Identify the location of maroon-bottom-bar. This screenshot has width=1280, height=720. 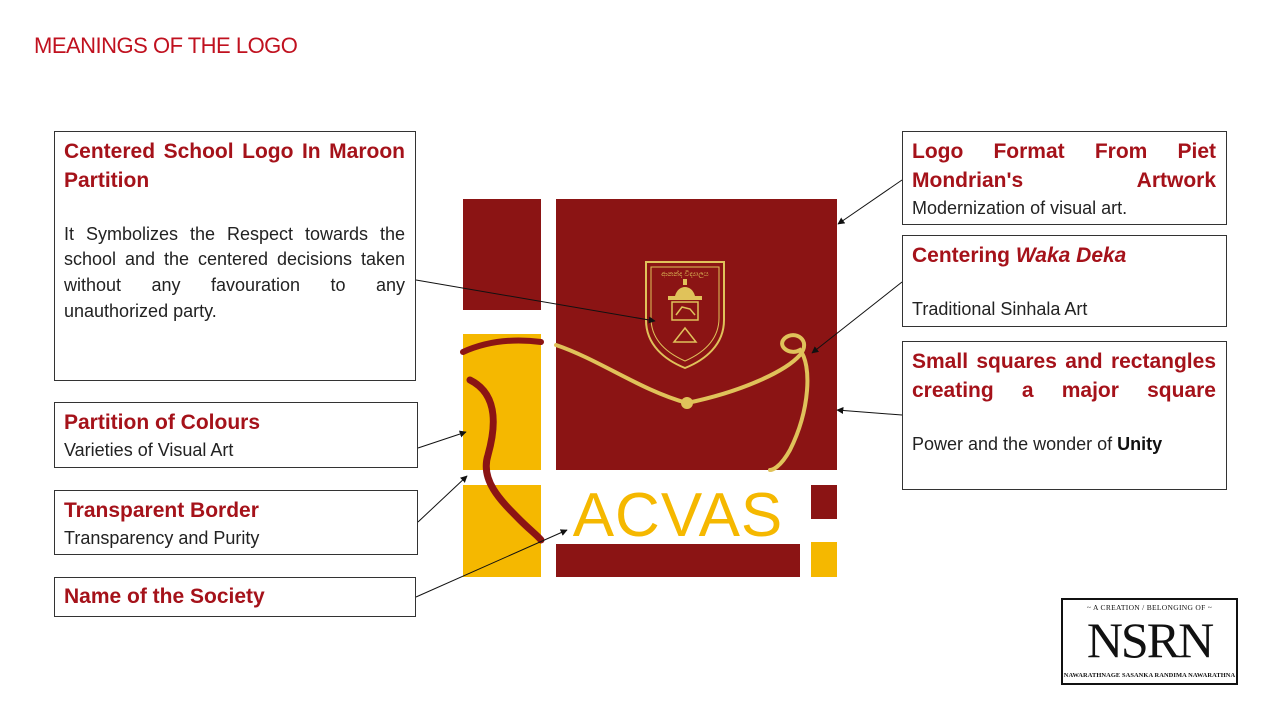
(678, 560).